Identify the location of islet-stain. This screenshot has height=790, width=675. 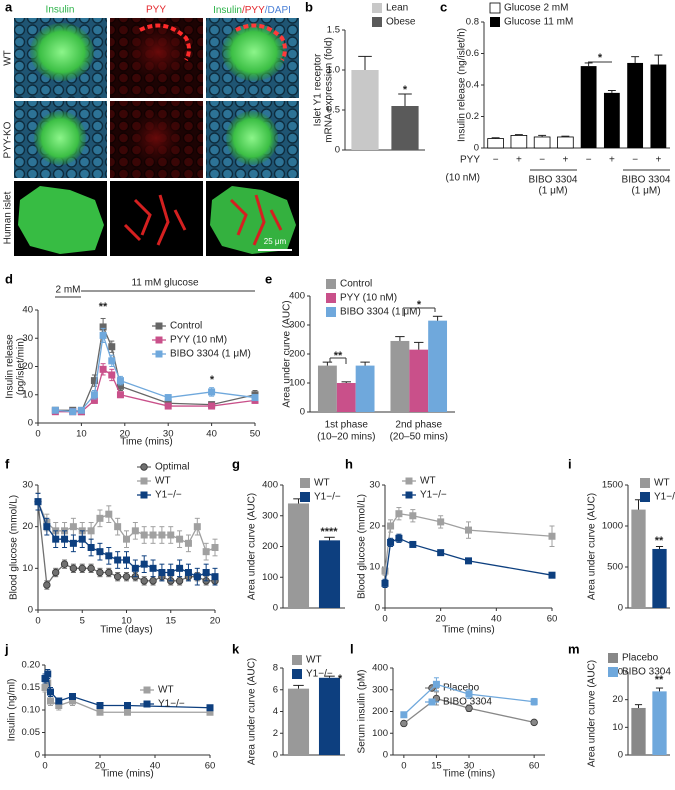
(158, 52).